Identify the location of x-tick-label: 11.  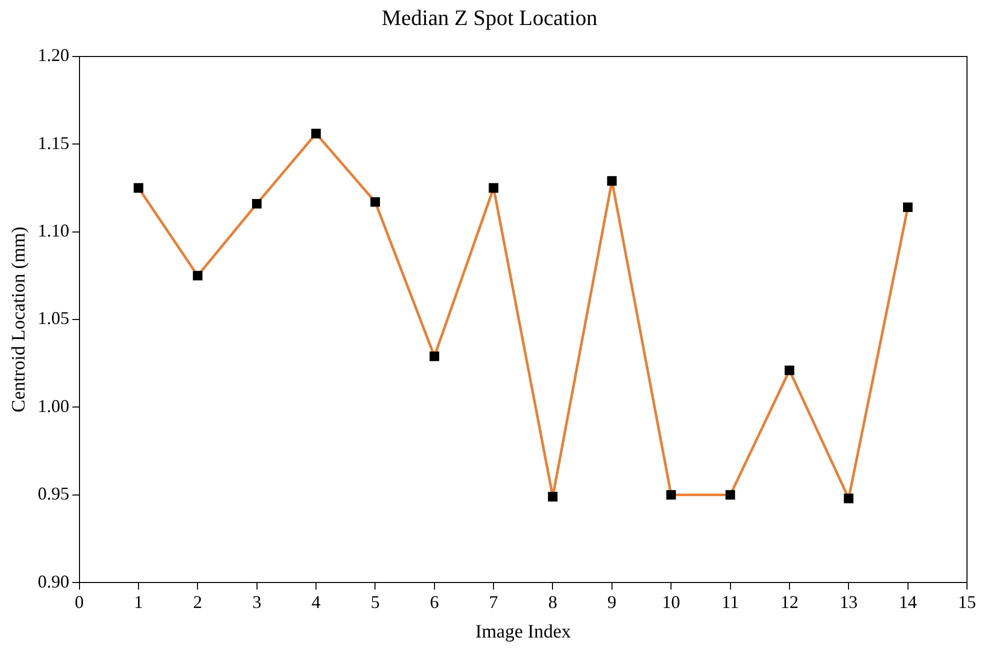
(730, 602).